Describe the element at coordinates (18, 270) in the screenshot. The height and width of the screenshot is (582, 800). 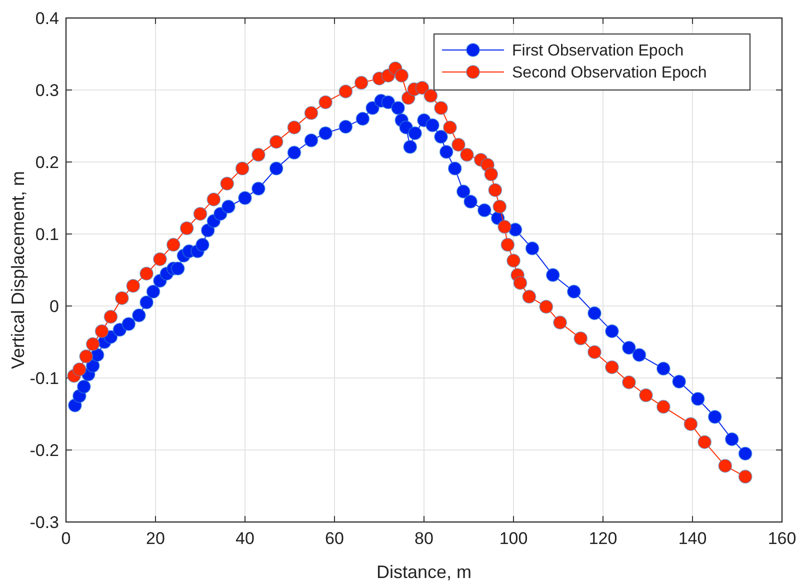
I see `y-axis-title: Vertical Displacement, m` at that location.